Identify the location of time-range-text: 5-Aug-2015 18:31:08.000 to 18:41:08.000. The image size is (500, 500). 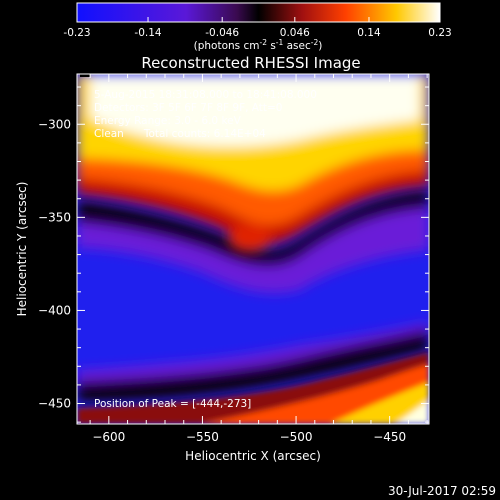
(205, 95).